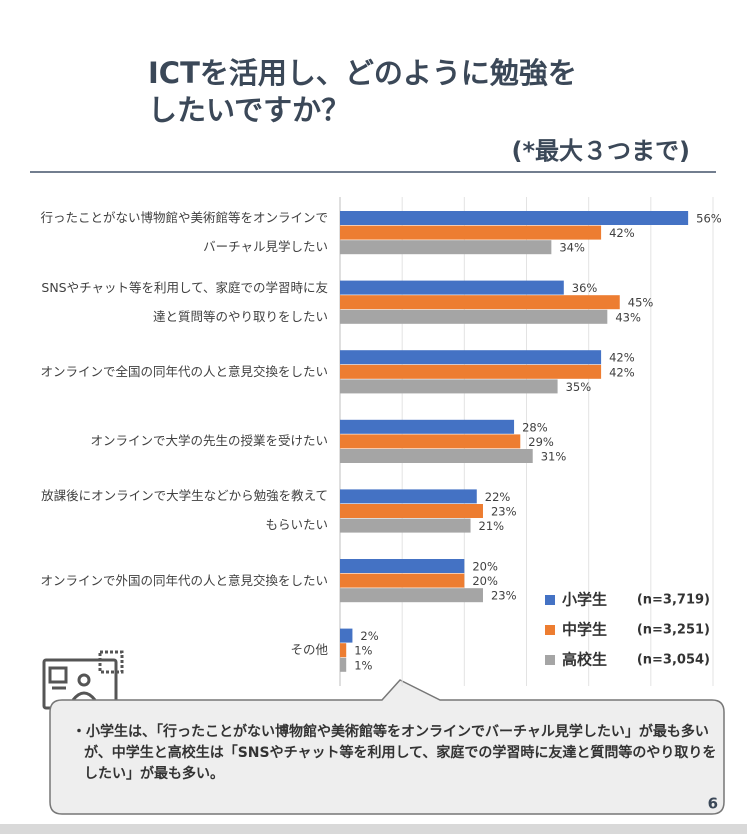 This screenshot has height=834, width=747. I want to click on page-number: 6, so click(713, 804).